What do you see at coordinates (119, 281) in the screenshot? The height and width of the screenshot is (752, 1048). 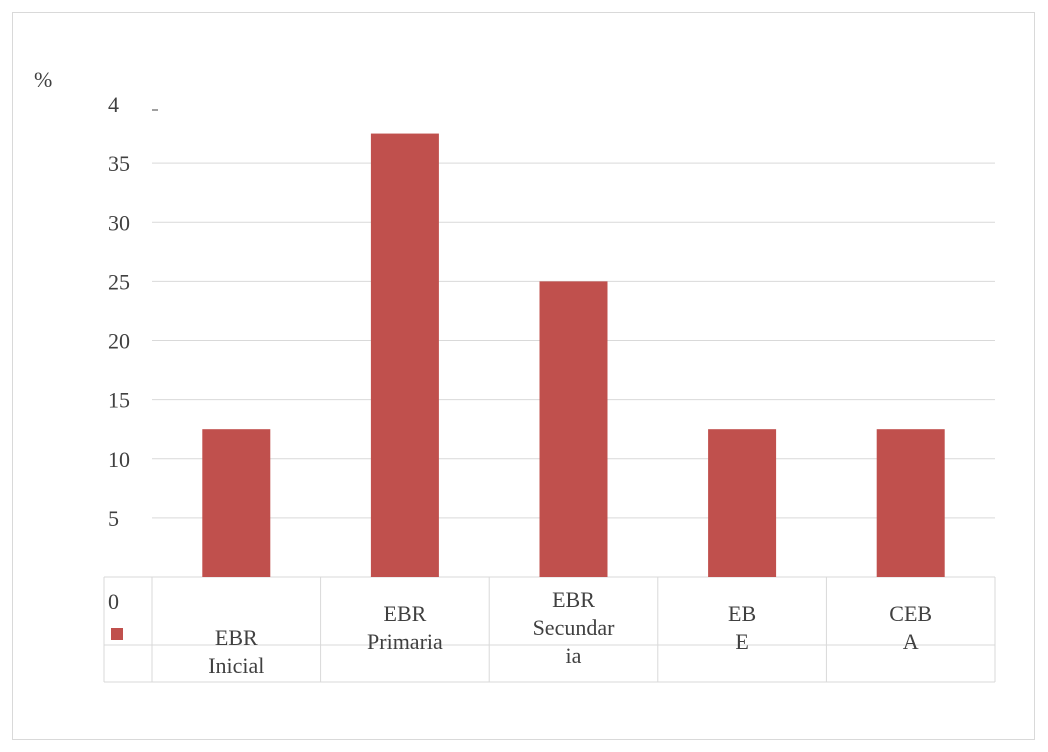 I see `y-tick-label: 25` at bounding box center [119, 281].